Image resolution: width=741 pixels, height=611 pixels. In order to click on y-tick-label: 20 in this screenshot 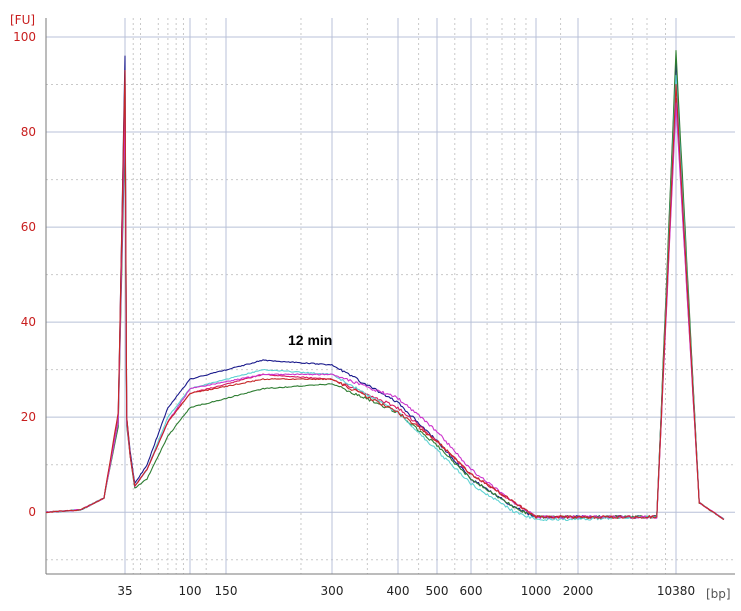, I will do `click(28, 417)`.